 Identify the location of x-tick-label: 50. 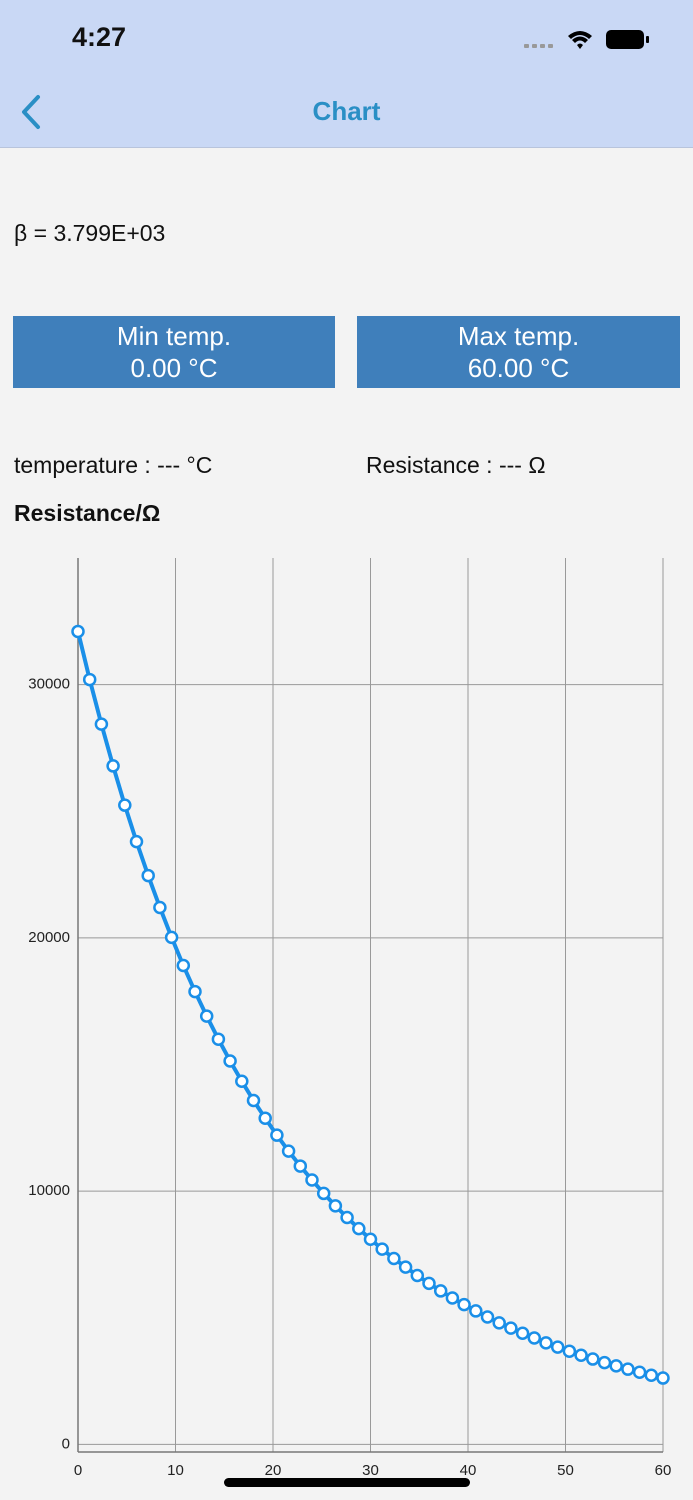
(565, 1470).